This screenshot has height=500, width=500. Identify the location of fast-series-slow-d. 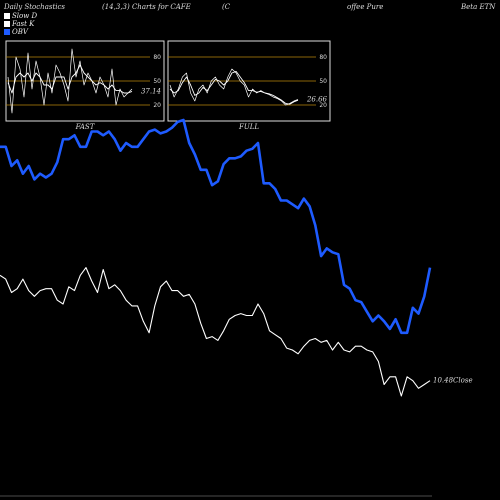
(70, 79).